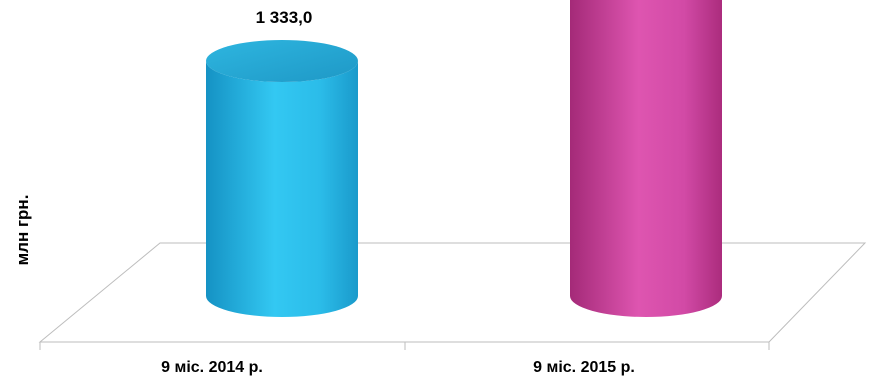  I want to click on data-label: 1 333,0, so click(284, 17).